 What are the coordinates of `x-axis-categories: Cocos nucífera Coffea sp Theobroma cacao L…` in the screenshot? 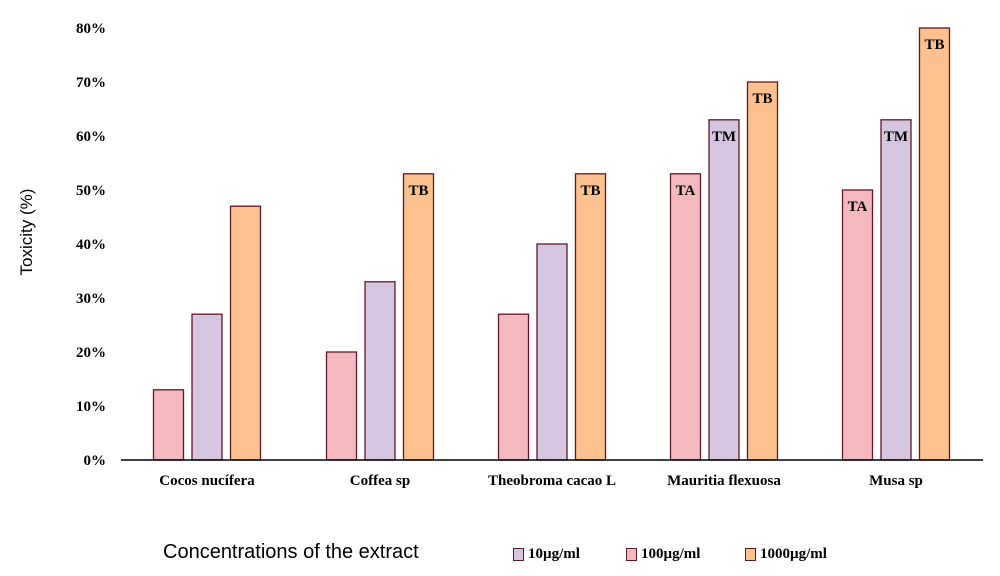 It's located at (541, 481).